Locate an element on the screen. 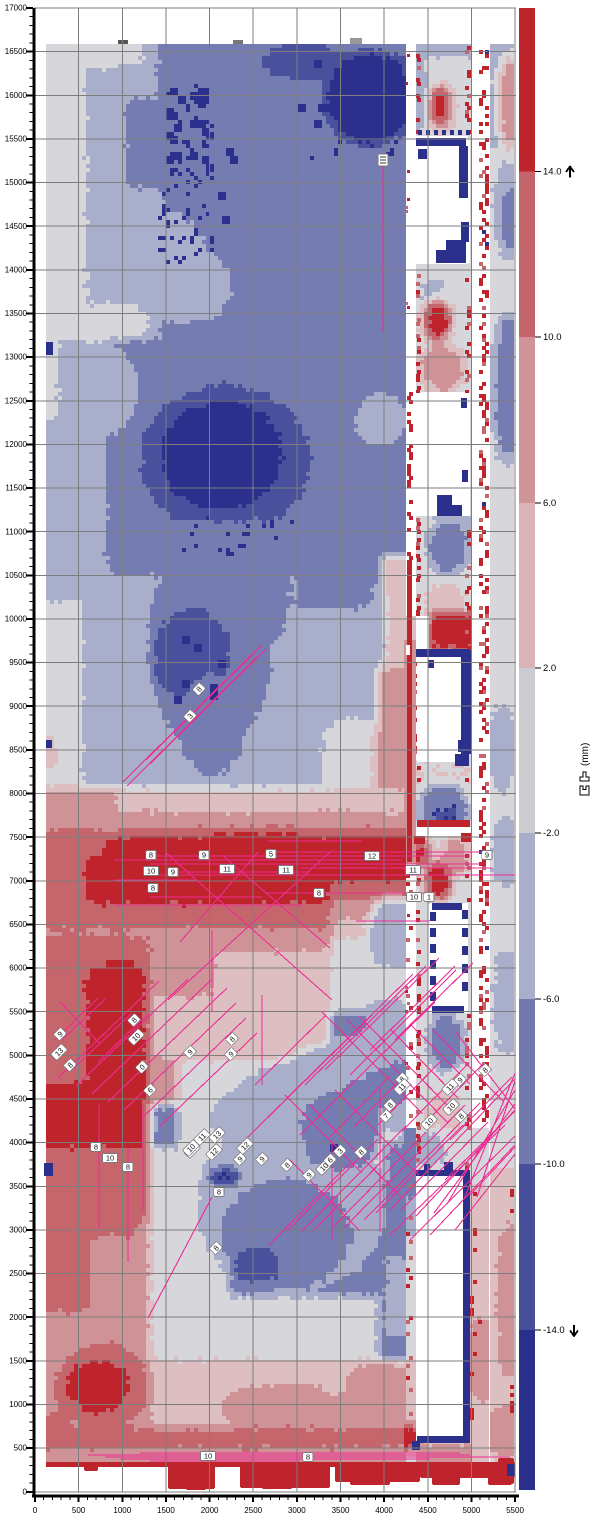 This screenshot has height=1515, width=600. svg-text: -10.0 is located at coordinates (554, 1164).